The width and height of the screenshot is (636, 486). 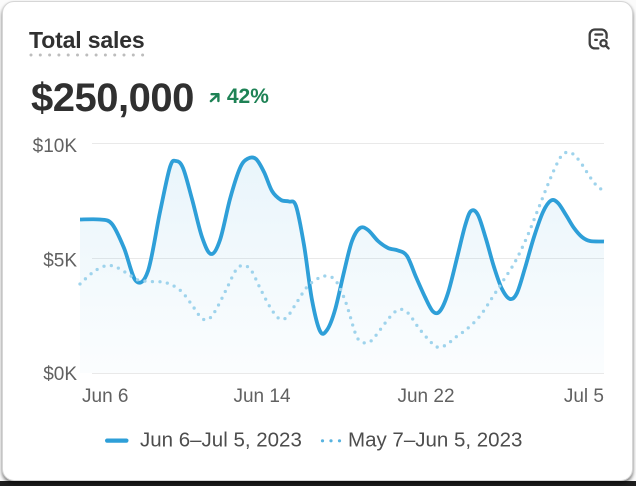 I want to click on svg-text: May 7–Jun 5, 2023, so click(x=435, y=440).